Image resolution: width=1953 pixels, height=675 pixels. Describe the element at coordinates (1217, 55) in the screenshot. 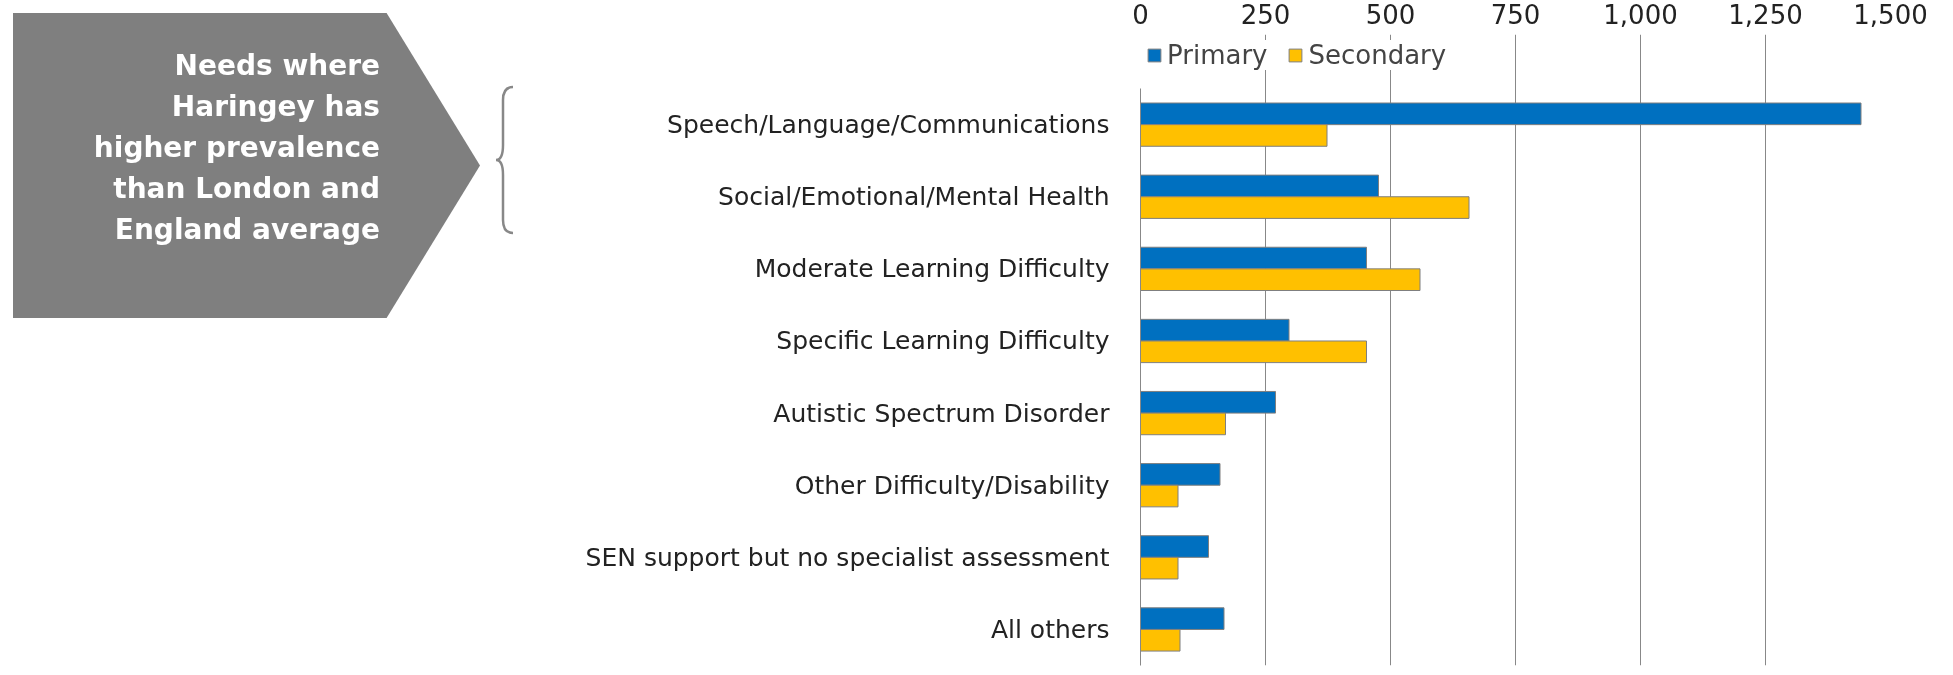

I see `legend-label: Primary` at that location.